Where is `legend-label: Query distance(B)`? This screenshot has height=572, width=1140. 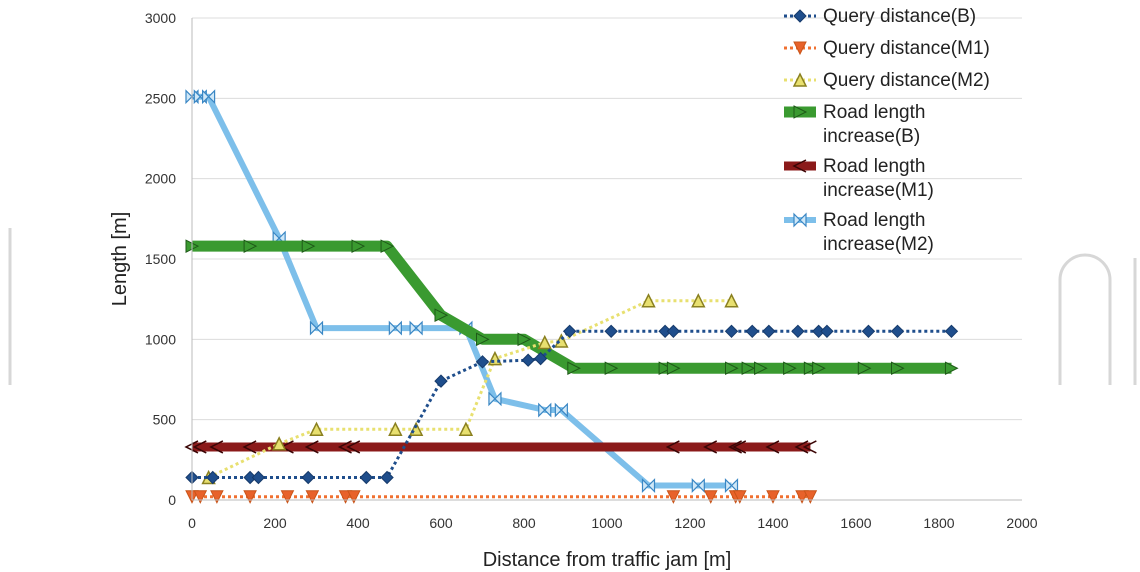
legend-label: Query distance(B) is located at coordinates (899, 16).